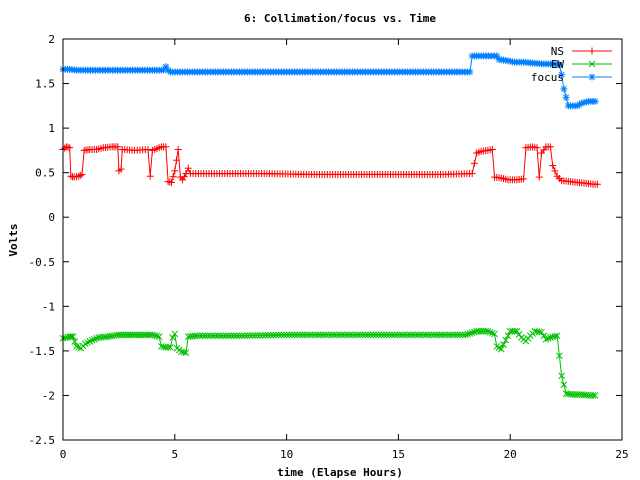 The image size is (640, 480). What do you see at coordinates (51, 128) in the screenshot?
I see `y-tick-label: 1` at bounding box center [51, 128].